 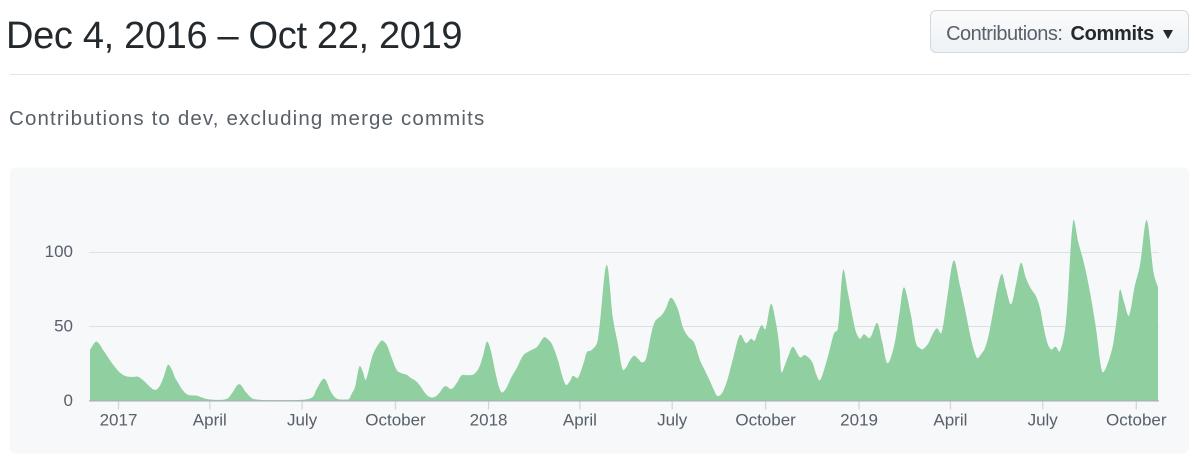 What do you see at coordinates (68, 400) in the screenshot?
I see `svg-text: 0` at bounding box center [68, 400].